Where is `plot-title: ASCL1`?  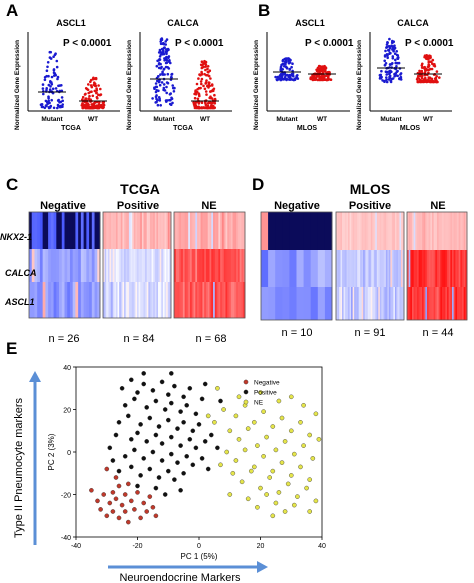 plot-title: ASCL1 is located at coordinates (71, 23).